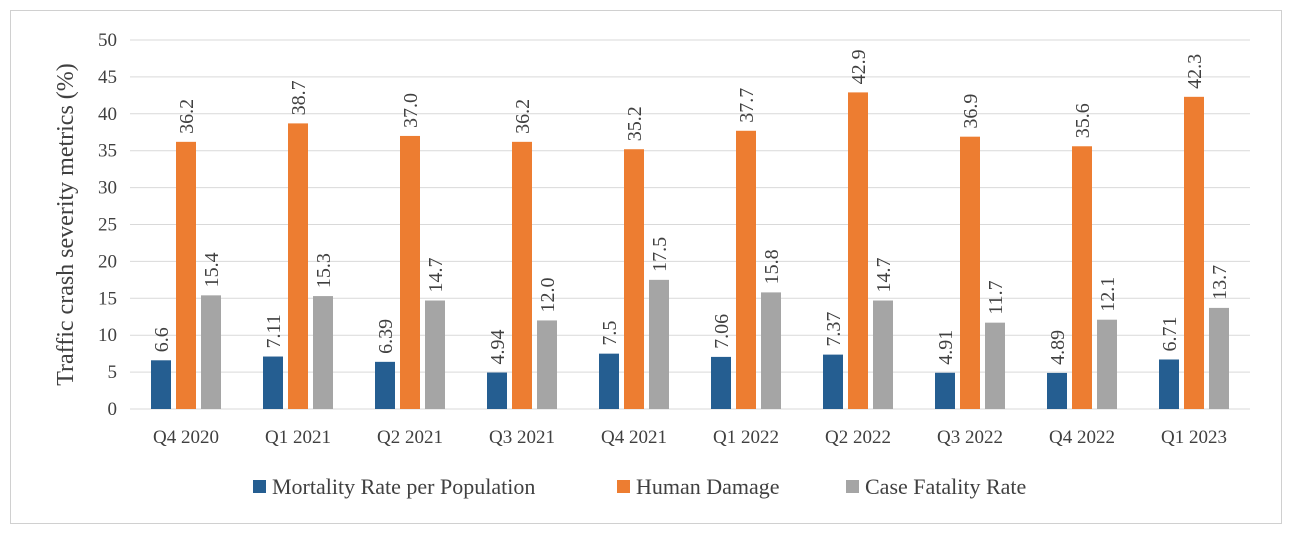 Image resolution: width=1294 pixels, height=534 pixels. Describe the element at coordinates (1170, 333) in the screenshot. I see `data-label: 6.71` at that location.